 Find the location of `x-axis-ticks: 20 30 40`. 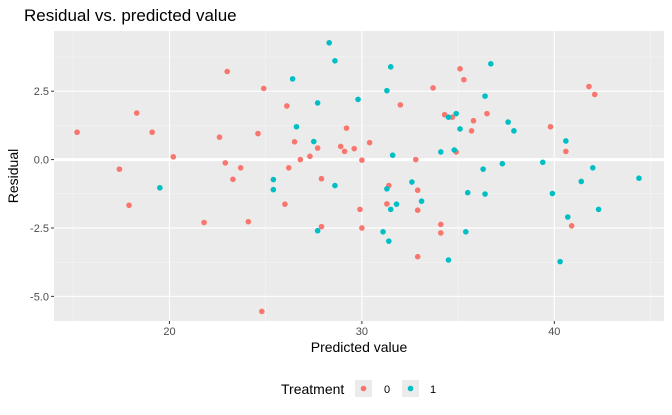

x-axis-ticks: 20 30 40 is located at coordinates (361, 329).